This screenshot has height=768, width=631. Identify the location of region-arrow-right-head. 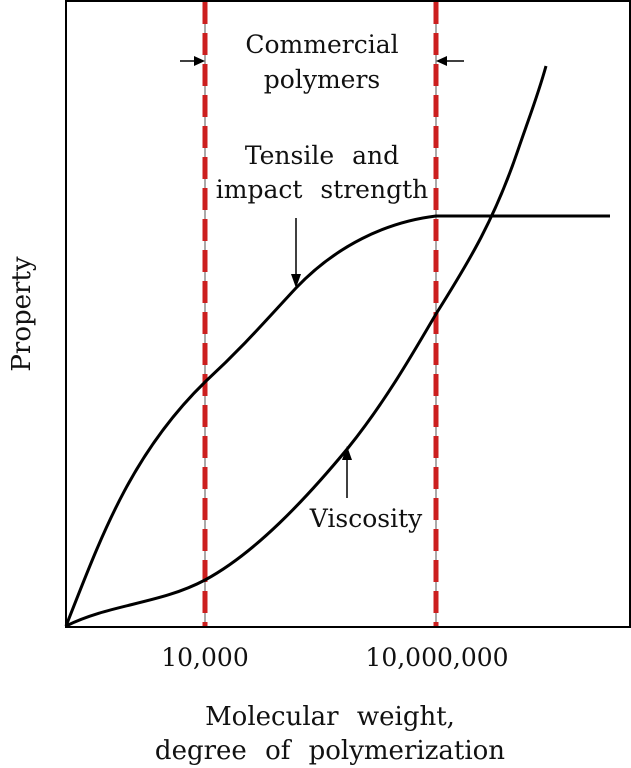
(441, 61).